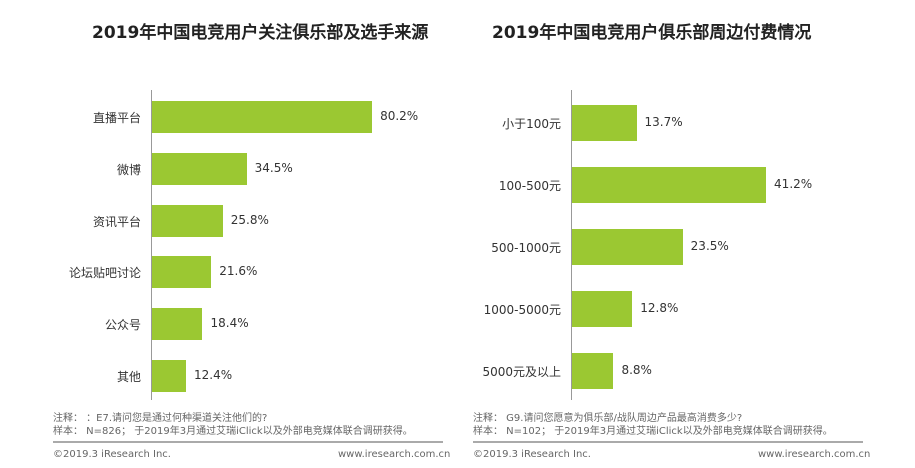 The width and height of the screenshot is (915, 468). I want to click on chart-title-left: 2019年中国电竞用户关注俱乐部及选手来源, so click(260, 33).